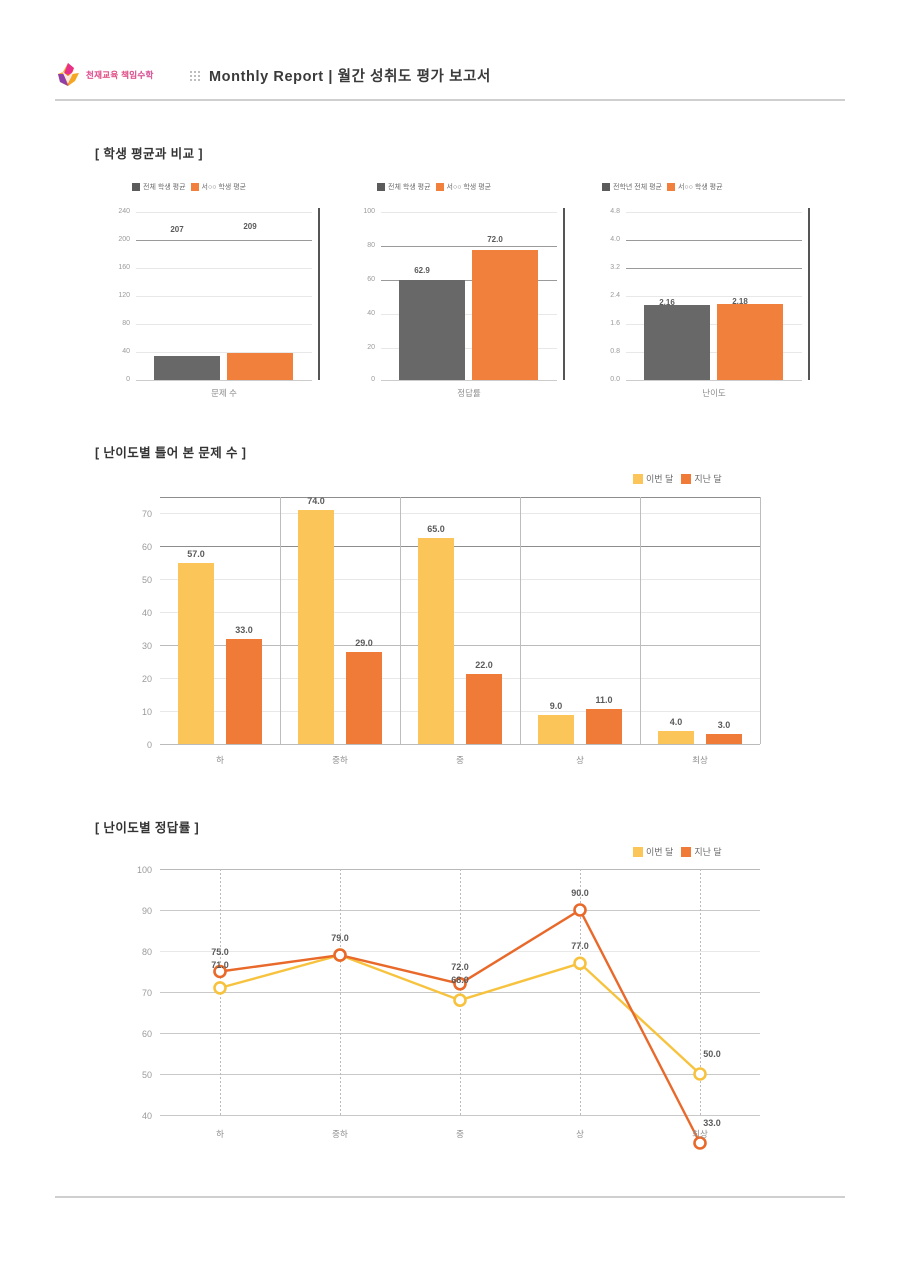 This screenshot has width=900, height=1269. Describe the element at coordinates (147, 828) in the screenshot. I see `section-title-accuracy: [ 난이도별 정답률 ]` at that location.